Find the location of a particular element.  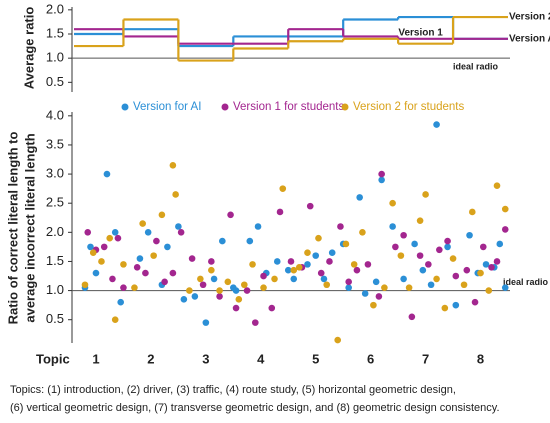

y-tick-label: 1.0 is located at coordinates (55, 289).